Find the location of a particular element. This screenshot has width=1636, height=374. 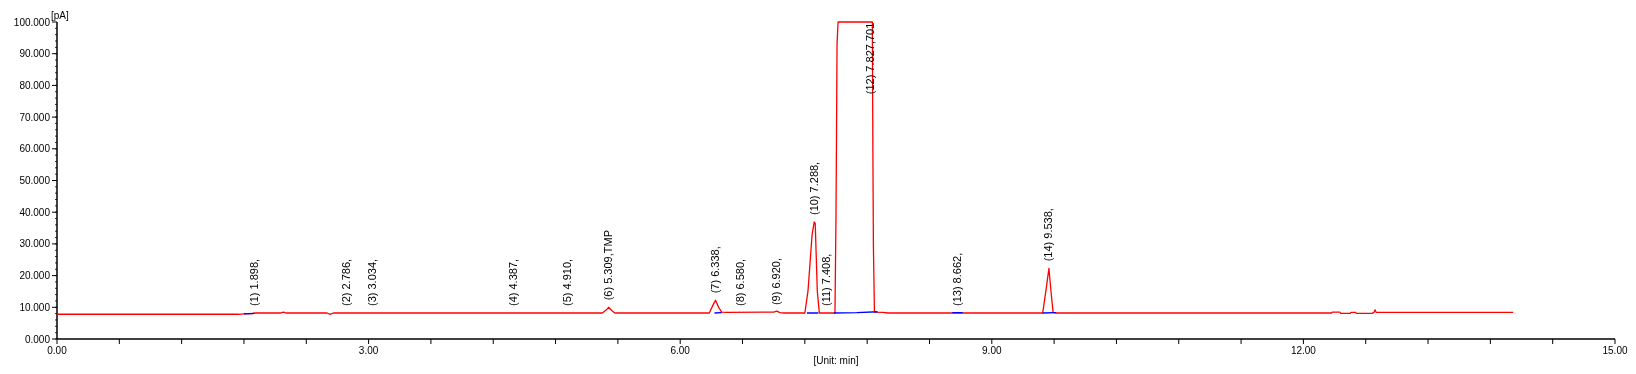

y-tick-label: 60.000 is located at coordinates (35, 149).